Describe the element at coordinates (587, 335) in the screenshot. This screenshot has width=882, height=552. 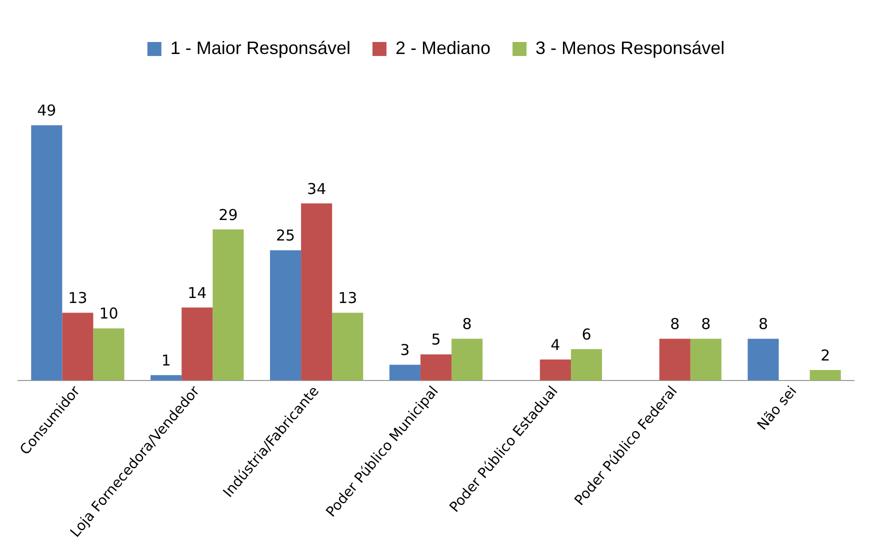
I see `data-label: 6` at that location.